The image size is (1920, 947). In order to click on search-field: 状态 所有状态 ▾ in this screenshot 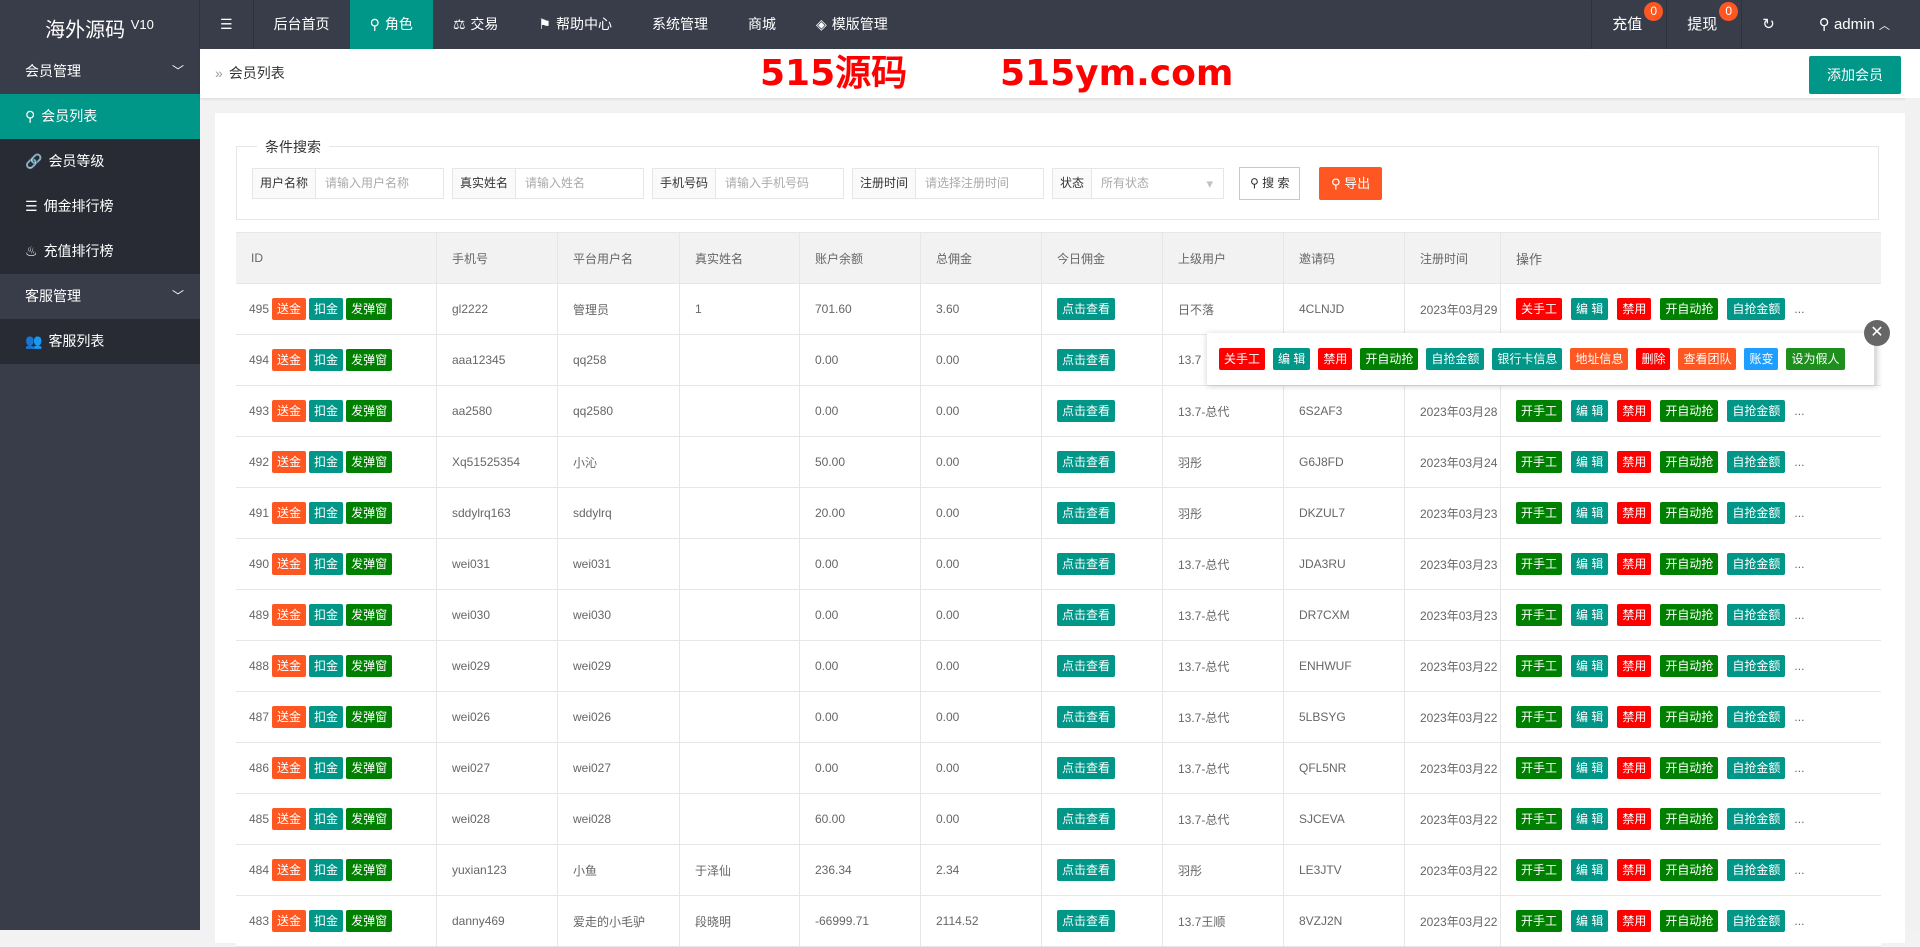, I will do `click(1138, 183)`.